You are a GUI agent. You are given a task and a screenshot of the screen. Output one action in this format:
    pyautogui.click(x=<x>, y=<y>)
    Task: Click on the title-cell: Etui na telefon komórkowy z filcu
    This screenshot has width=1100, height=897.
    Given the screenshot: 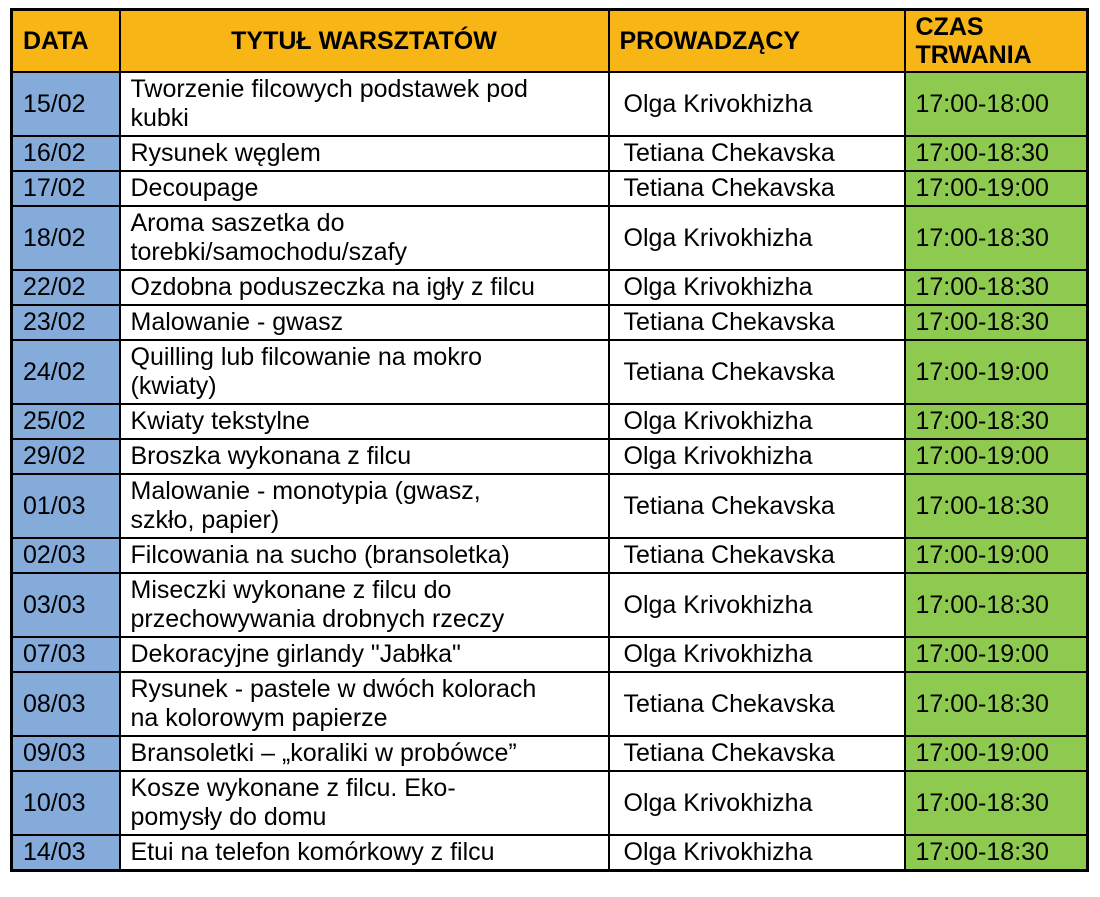 What is the action you would take?
    pyautogui.click(x=364, y=853)
    